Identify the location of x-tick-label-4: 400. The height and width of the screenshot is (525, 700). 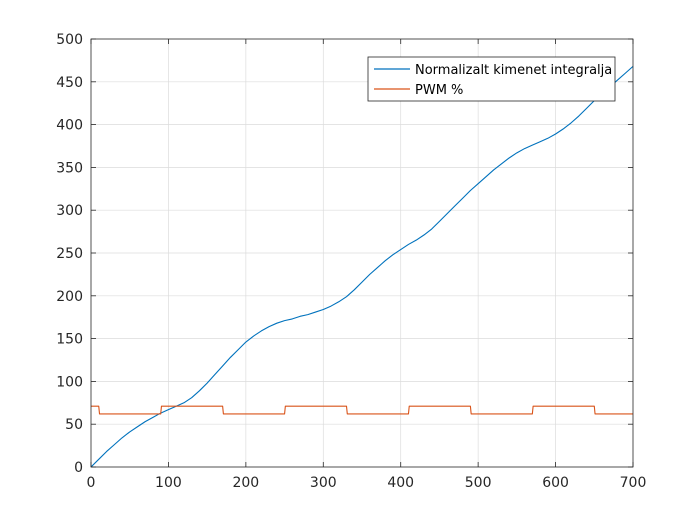
(400, 483).